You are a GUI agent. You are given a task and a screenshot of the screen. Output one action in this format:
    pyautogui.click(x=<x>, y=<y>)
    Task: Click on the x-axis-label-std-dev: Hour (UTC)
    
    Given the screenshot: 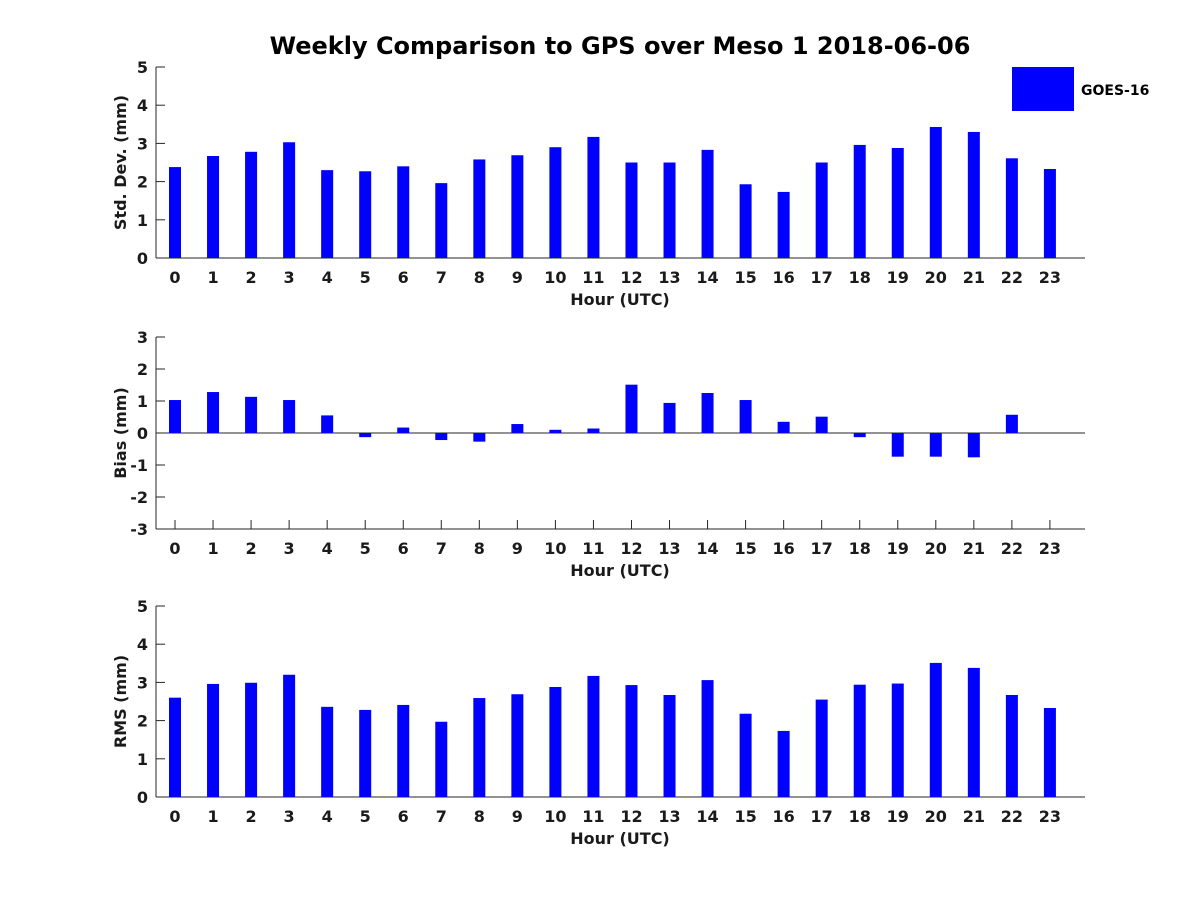 What is the action you would take?
    pyautogui.click(x=620, y=299)
    